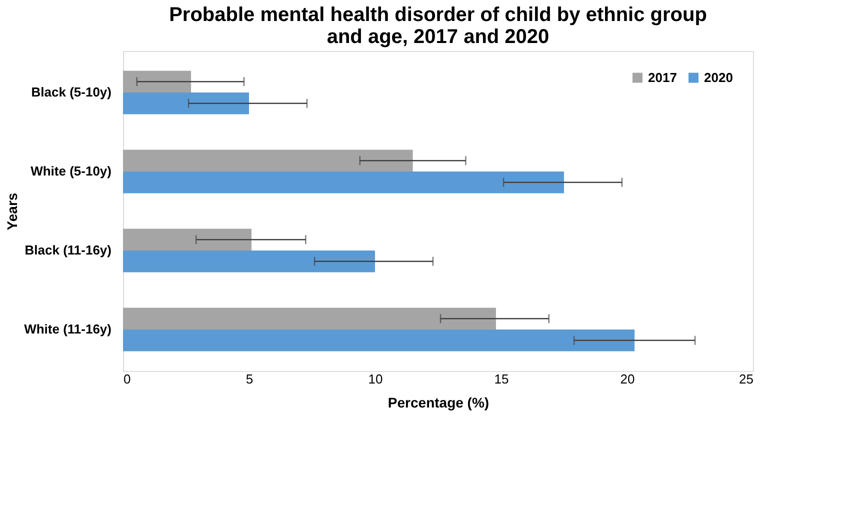 This screenshot has width=850, height=505. I want to click on y-tick-label: White (5-10y), so click(71, 170).